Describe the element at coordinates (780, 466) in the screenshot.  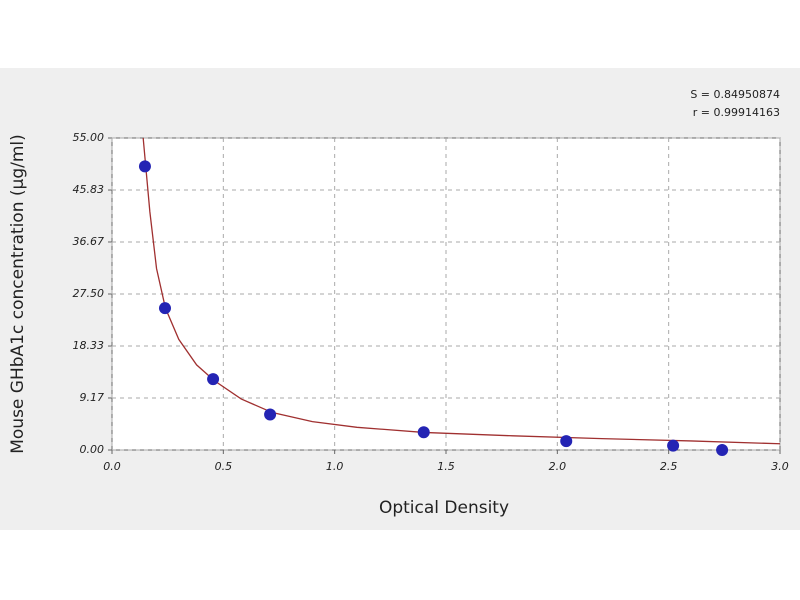
I see `x-tick-label: 3.0` at that location.